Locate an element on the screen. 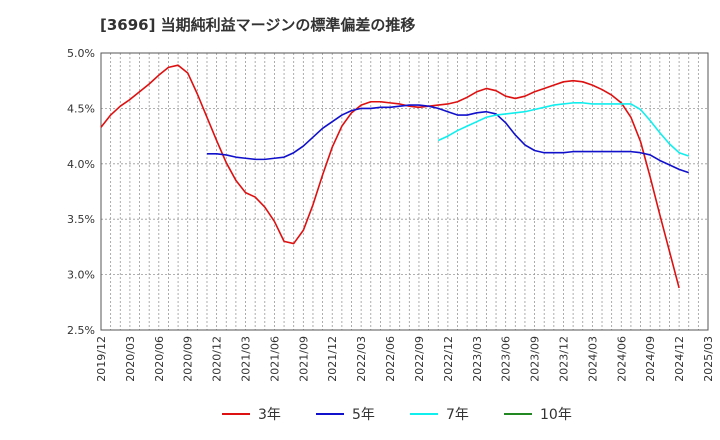 This screenshot has height=440, width=720. x-tick-label: 2019/12 is located at coordinates (101, 359).